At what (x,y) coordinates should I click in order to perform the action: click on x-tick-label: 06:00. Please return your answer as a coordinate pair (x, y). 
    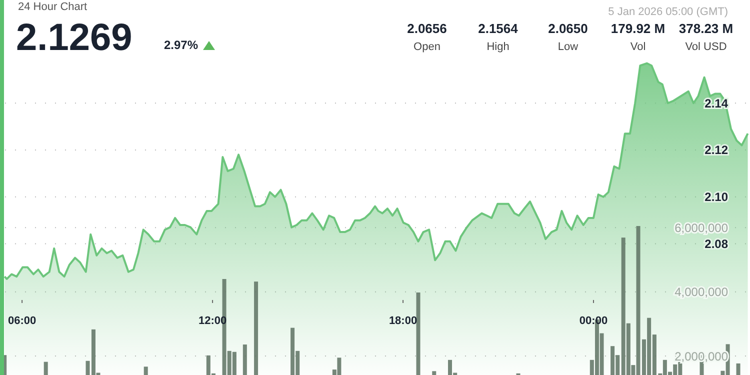
    Looking at the image, I should click on (22, 321).